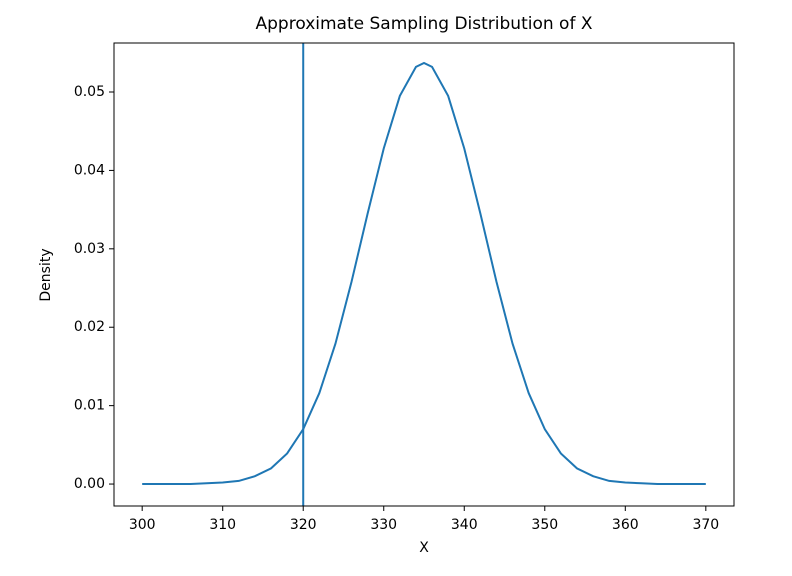 This screenshot has width=792, height=576. I want to click on y-tick-label: 0.01, so click(89, 406).